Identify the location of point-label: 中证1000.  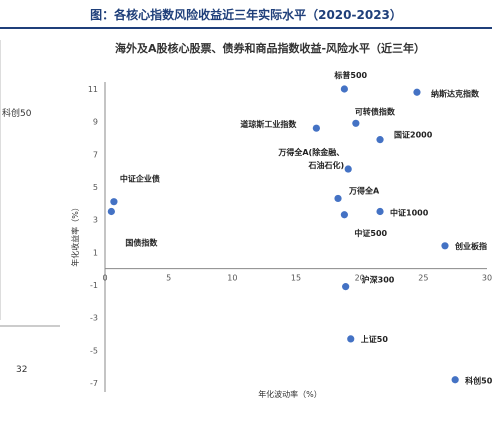
(409, 213).